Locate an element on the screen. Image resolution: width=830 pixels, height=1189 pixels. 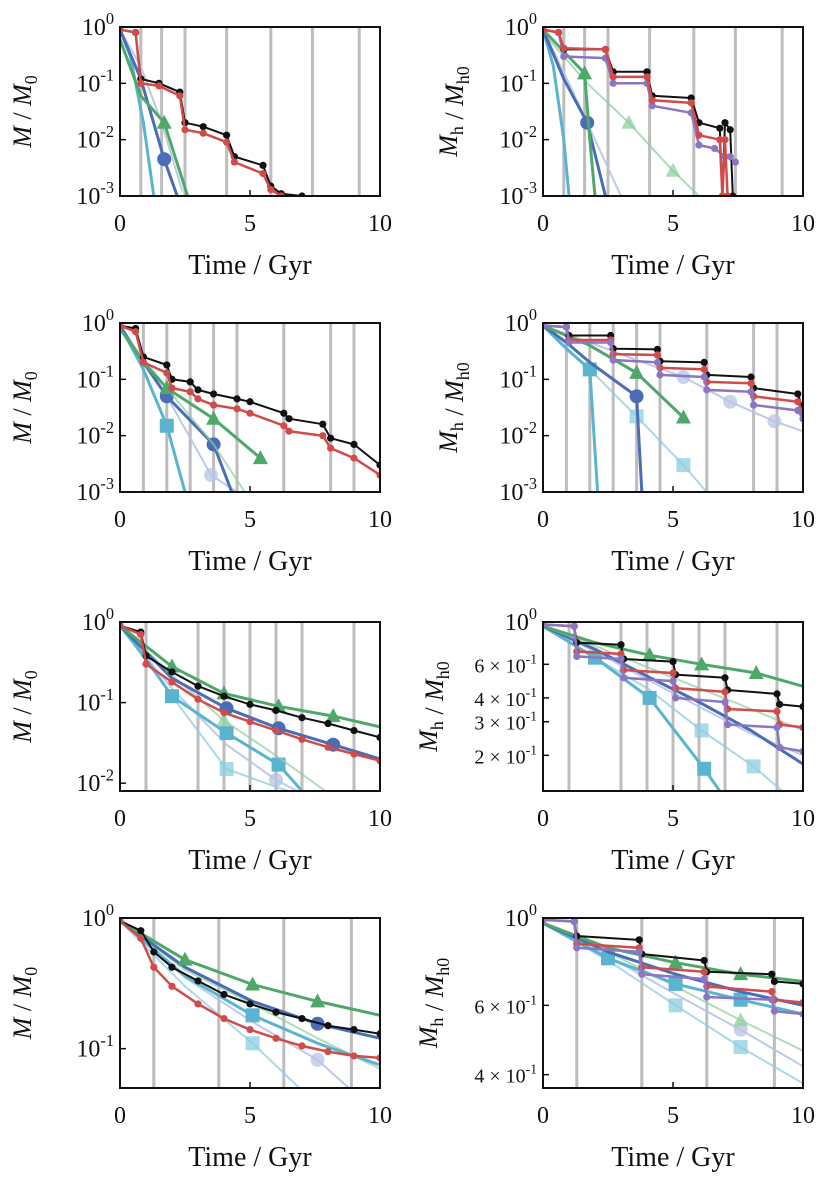
series-line-black is located at coordinates (211, 112).